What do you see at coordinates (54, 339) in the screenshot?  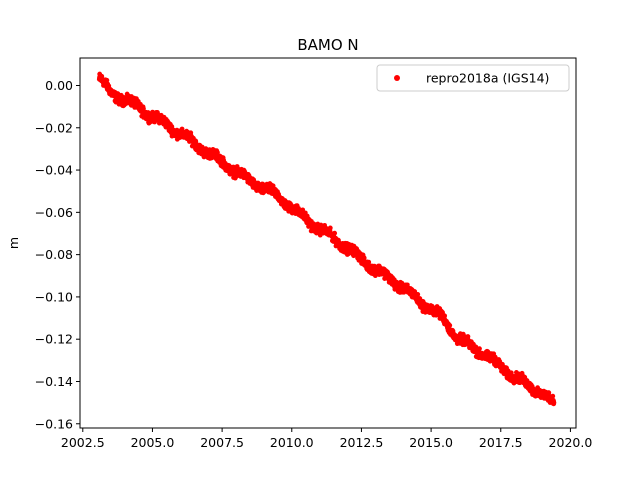 I see `y-tick-label: −0.12` at bounding box center [54, 339].